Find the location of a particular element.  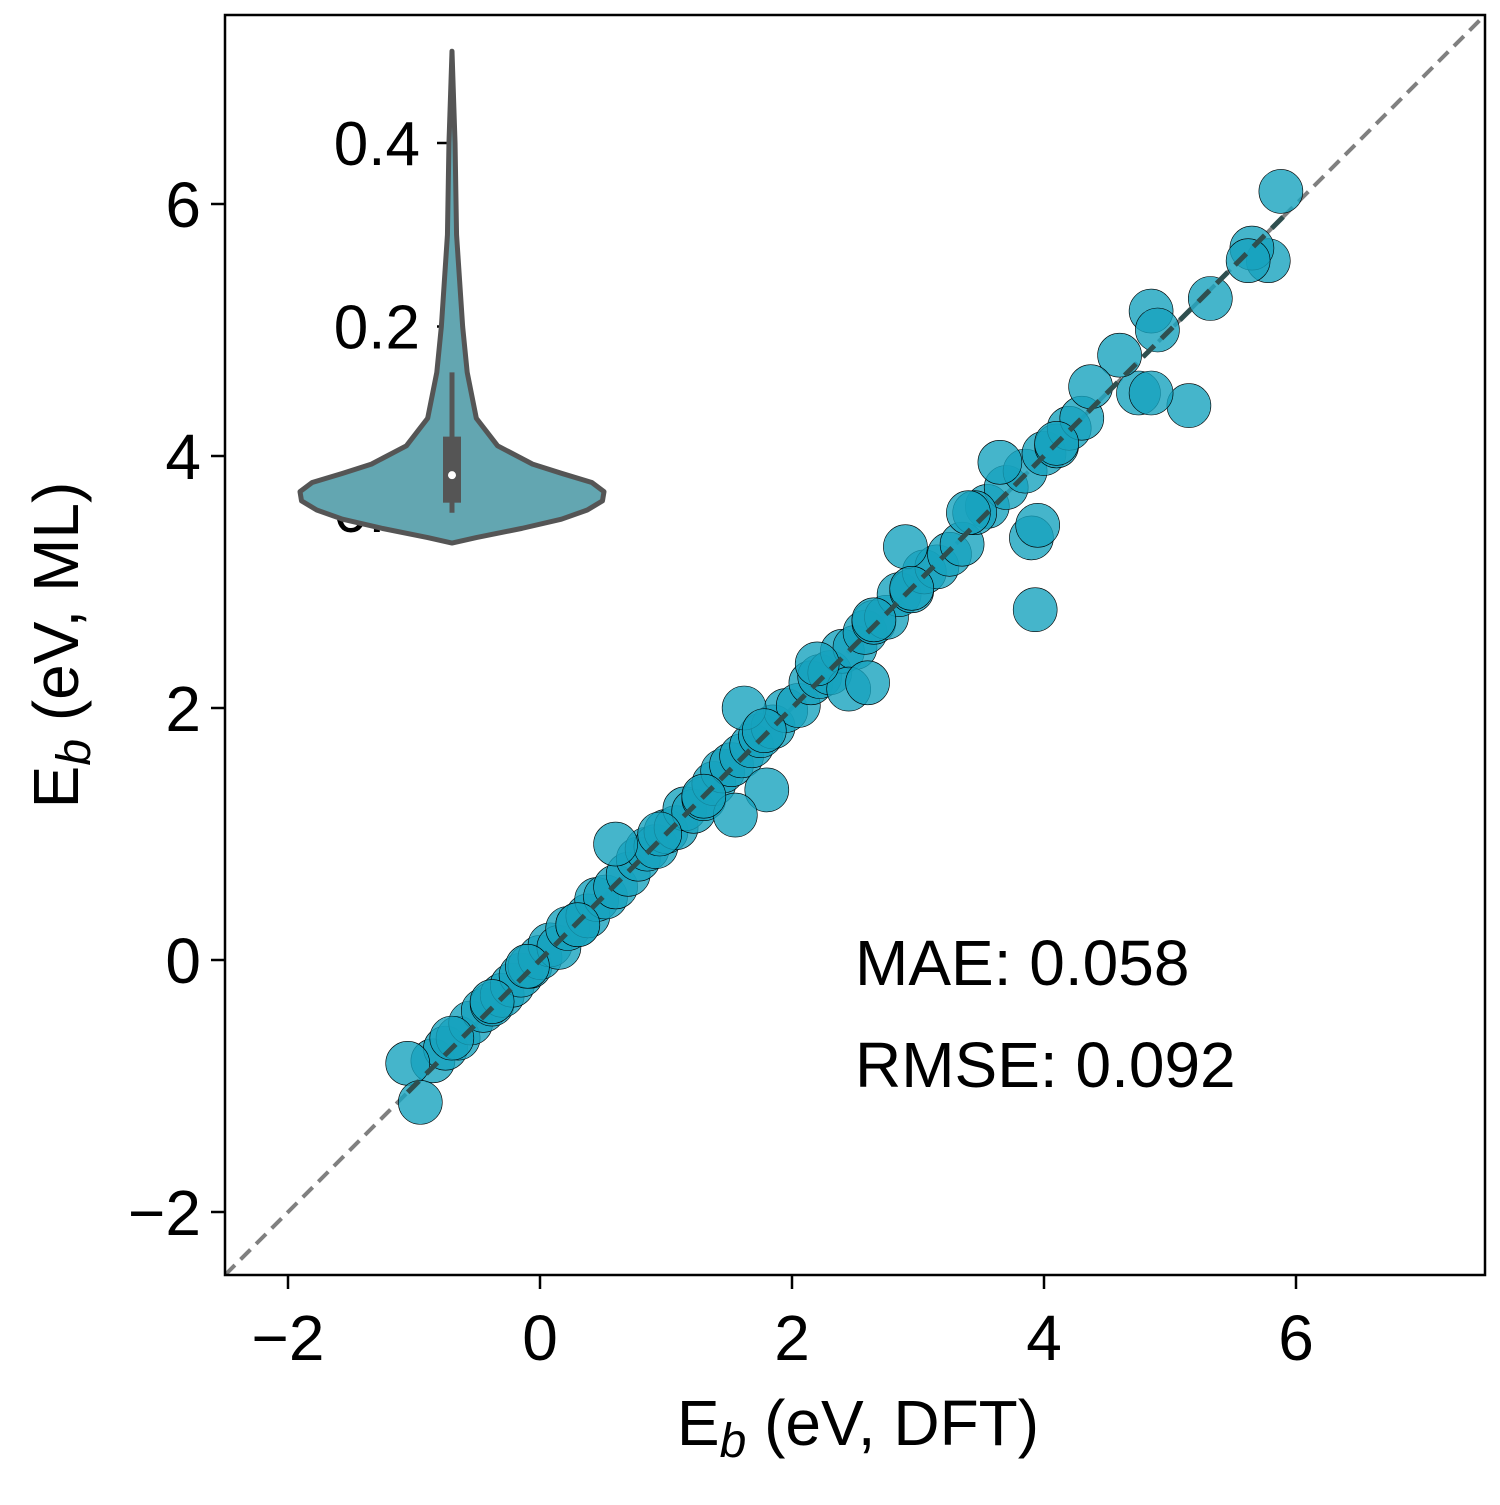

x-tick-label: 6 is located at coordinates (1296, 1338).